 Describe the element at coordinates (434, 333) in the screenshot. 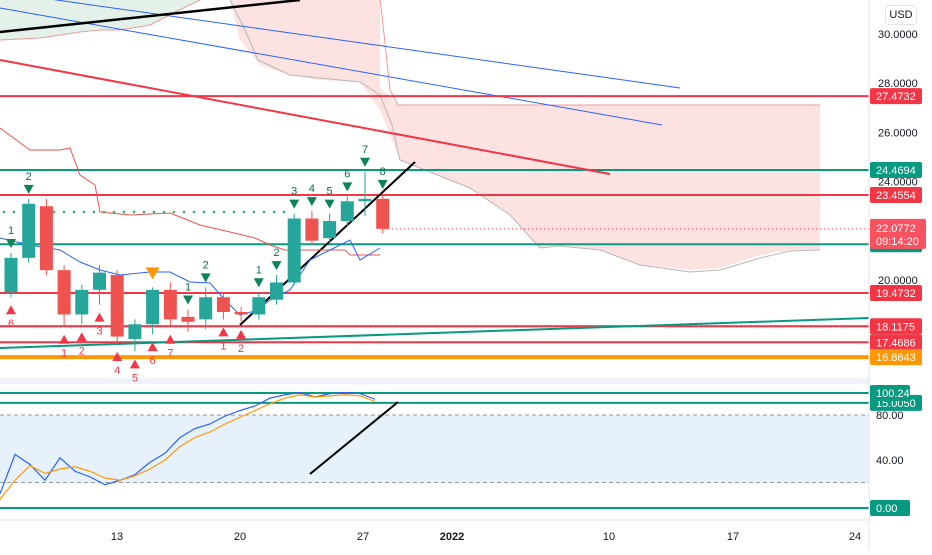

I see `trendline-green` at that location.